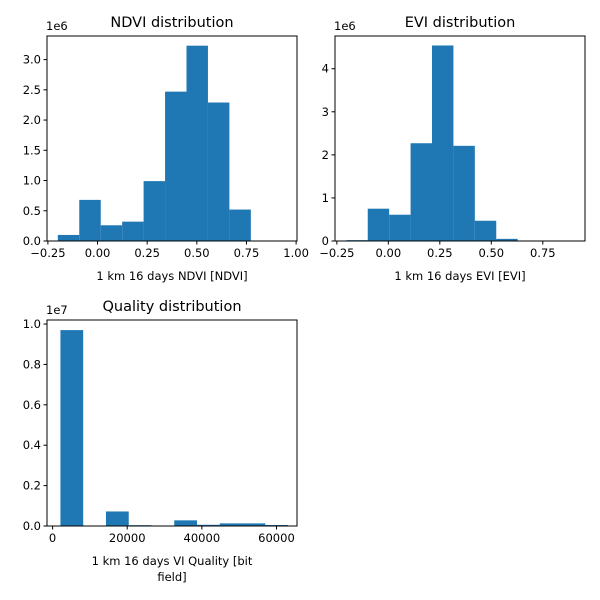 This screenshot has width=600, height=600. What do you see at coordinates (32, 445) in the screenshot?
I see `quality-ytick-label-2: 0.4` at bounding box center [32, 445].